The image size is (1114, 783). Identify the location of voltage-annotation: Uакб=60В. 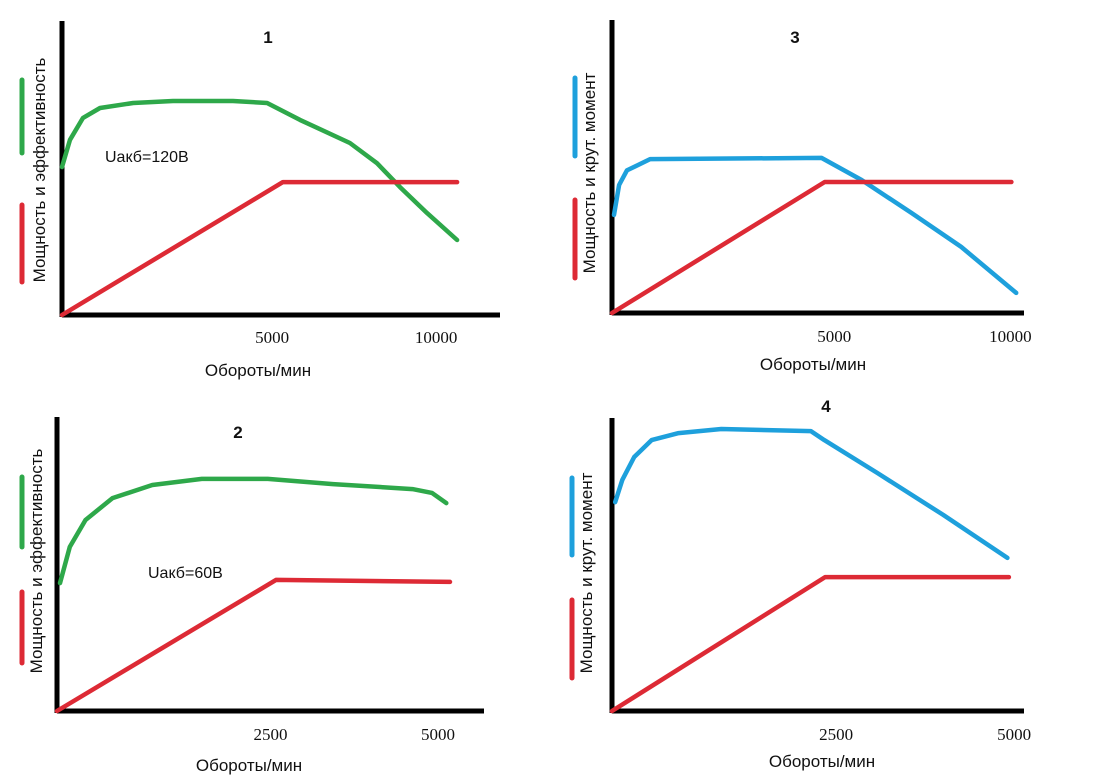
(185, 573).